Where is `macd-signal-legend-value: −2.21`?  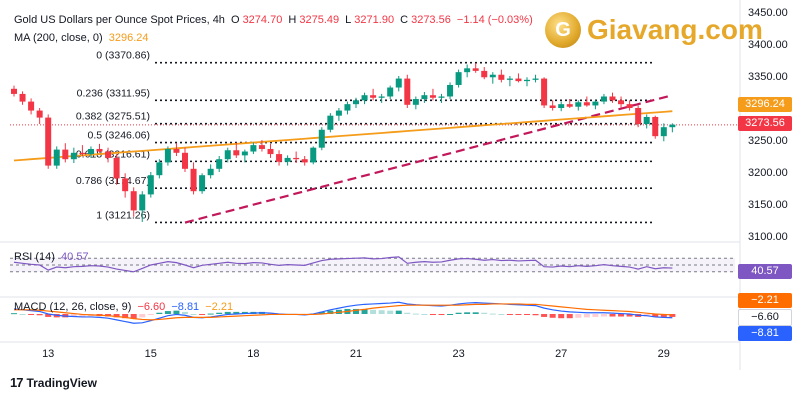
macd-signal-legend-value: −2.21 is located at coordinates (219, 307).